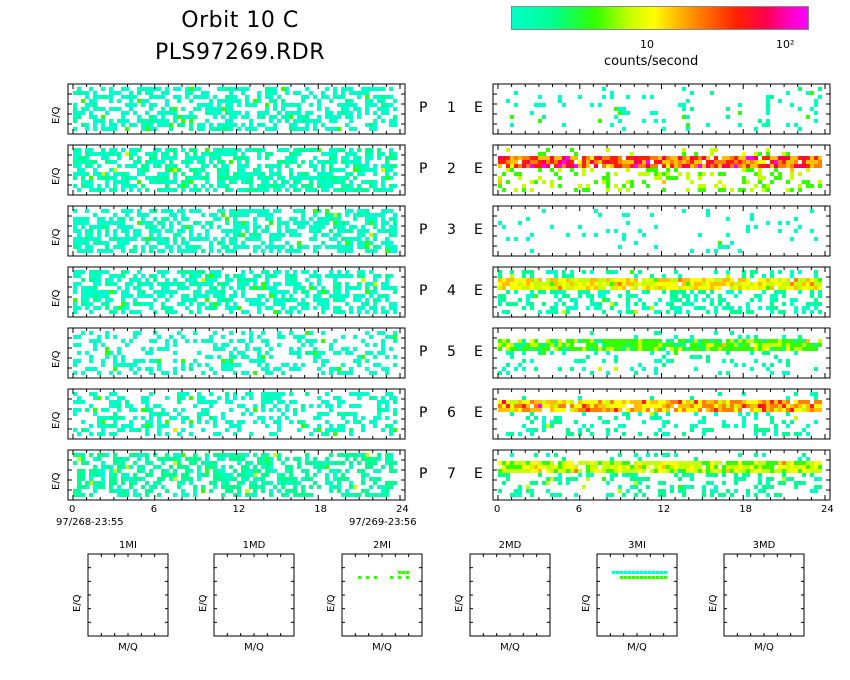 The width and height of the screenshot is (850, 680). What do you see at coordinates (785, 44) in the screenshot?
I see `colorbar-tick-100: 10²` at bounding box center [785, 44].